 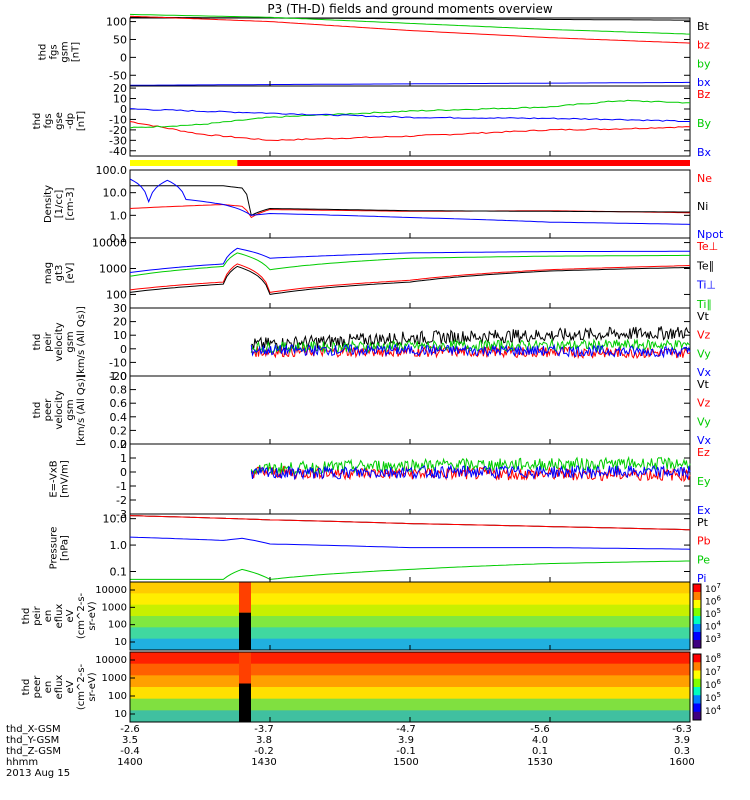 What do you see at coordinates (118, 75) in the screenshot?
I see `y-tick-label: -50` at bounding box center [118, 75].